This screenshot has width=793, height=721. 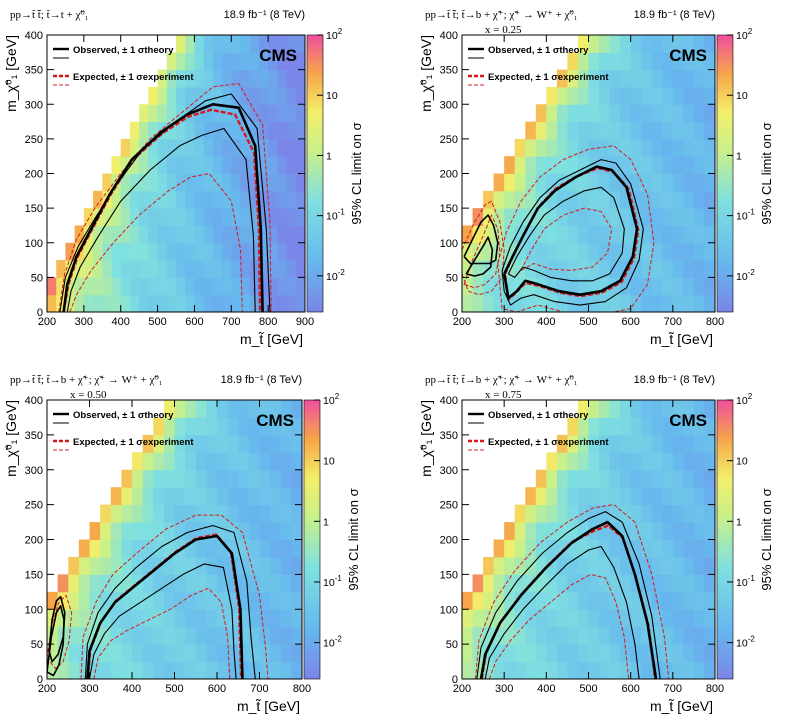 What do you see at coordinates (449, 541) in the screenshot?
I see `y-tick-label: 200` at bounding box center [449, 541].